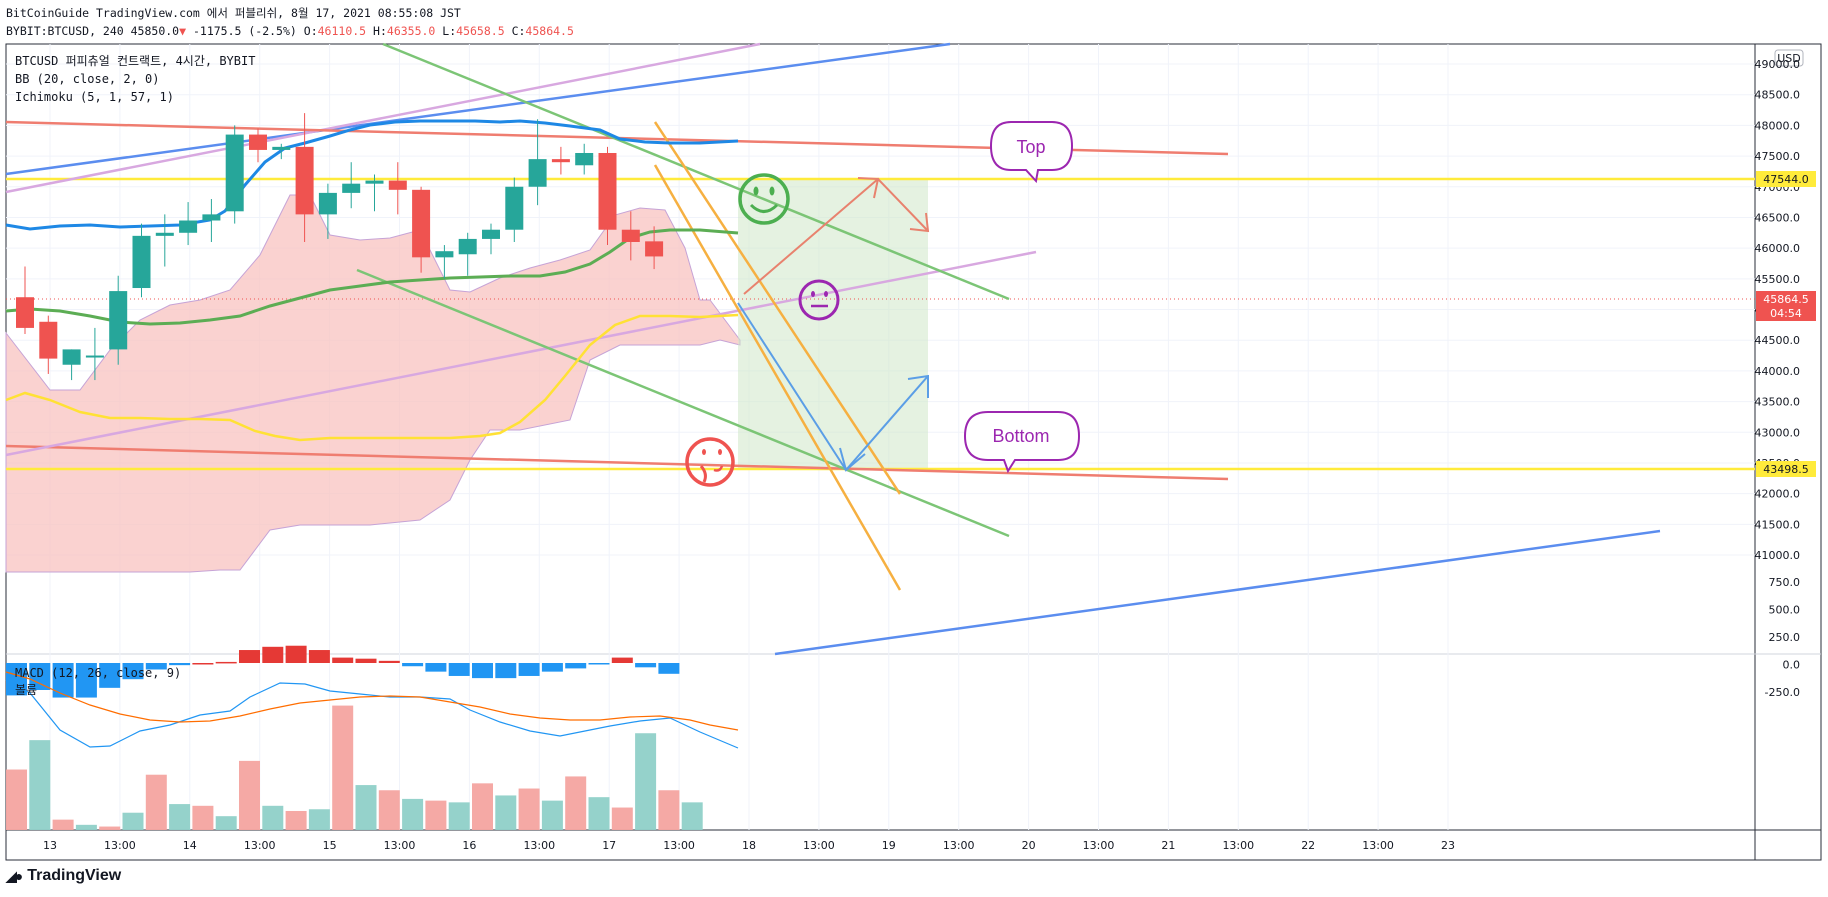  Describe the element at coordinates (868, 188) in the screenshot. I see `arrowhead-top` at that location.